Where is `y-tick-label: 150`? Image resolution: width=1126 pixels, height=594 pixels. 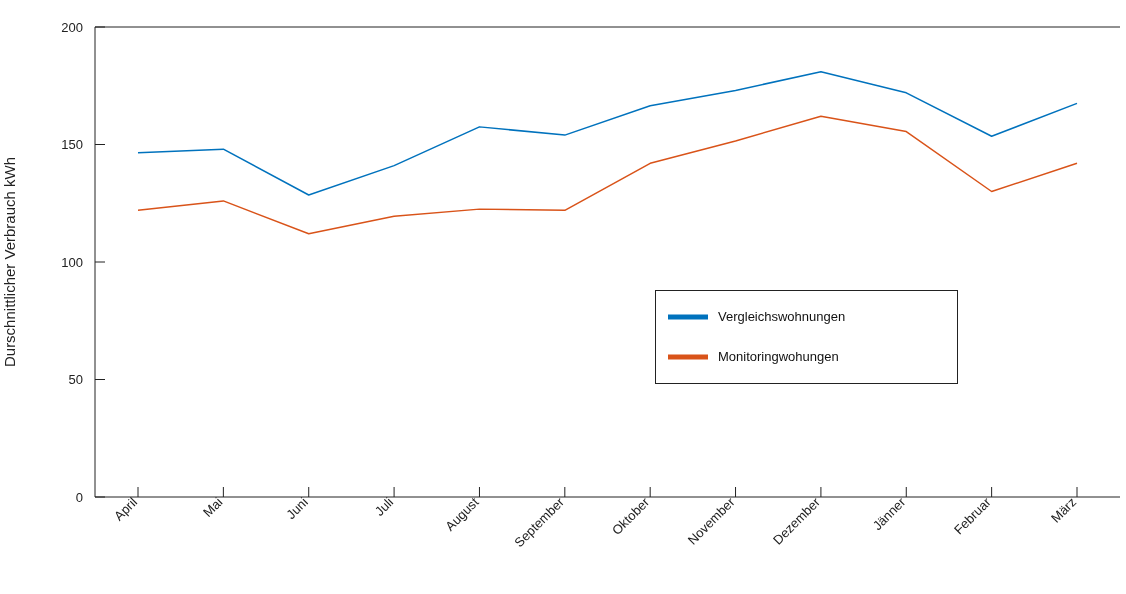
y-tick-label: 150 is located at coordinates (72, 145).